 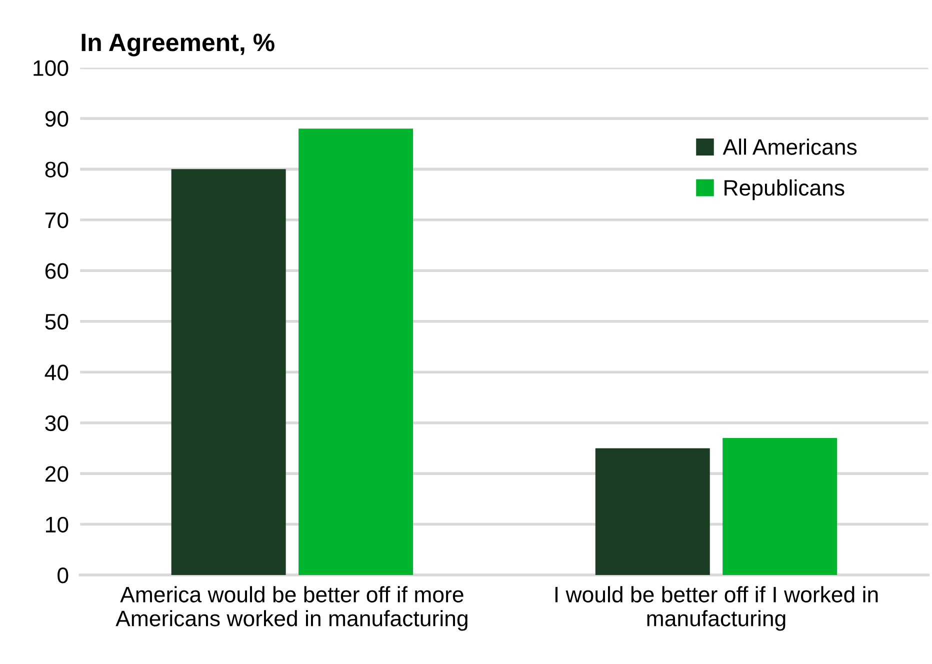 What do you see at coordinates (51, 68) in the screenshot?
I see `y-tick-label: 100` at bounding box center [51, 68].